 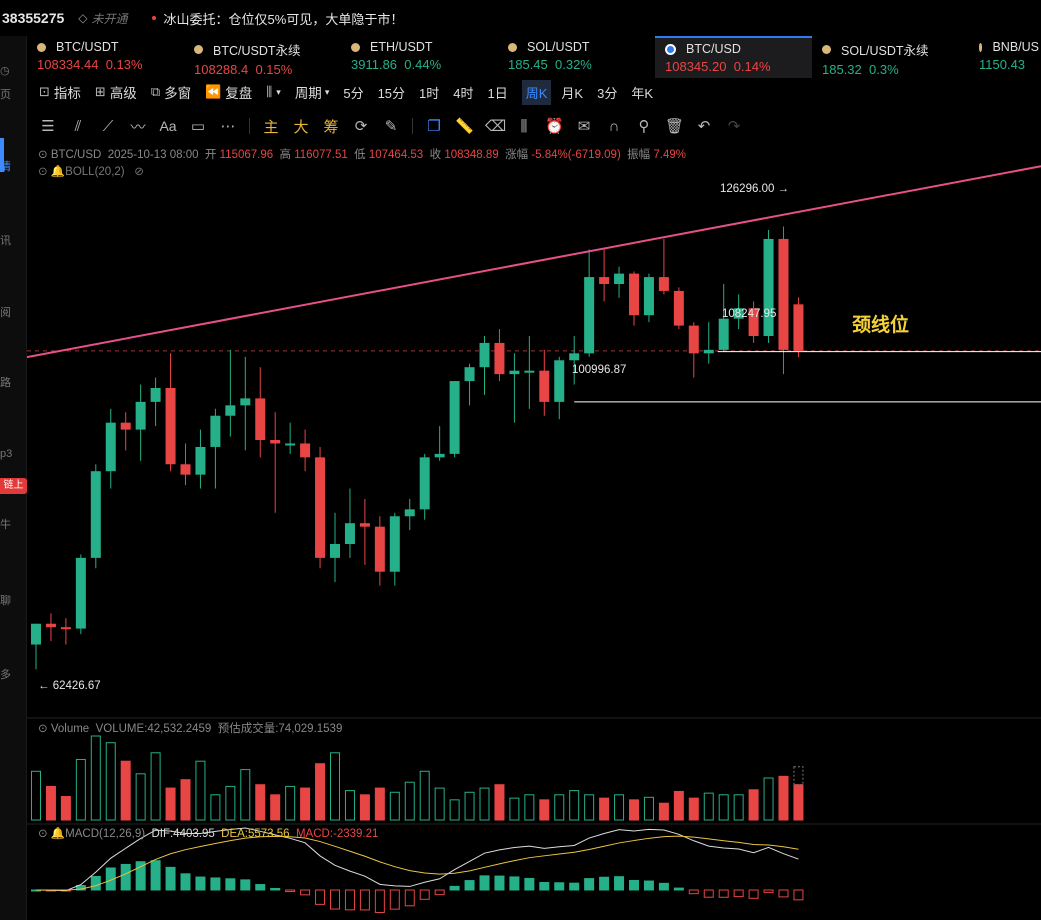 I want to click on wave-icon: 〰, so click(x=138, y=127).